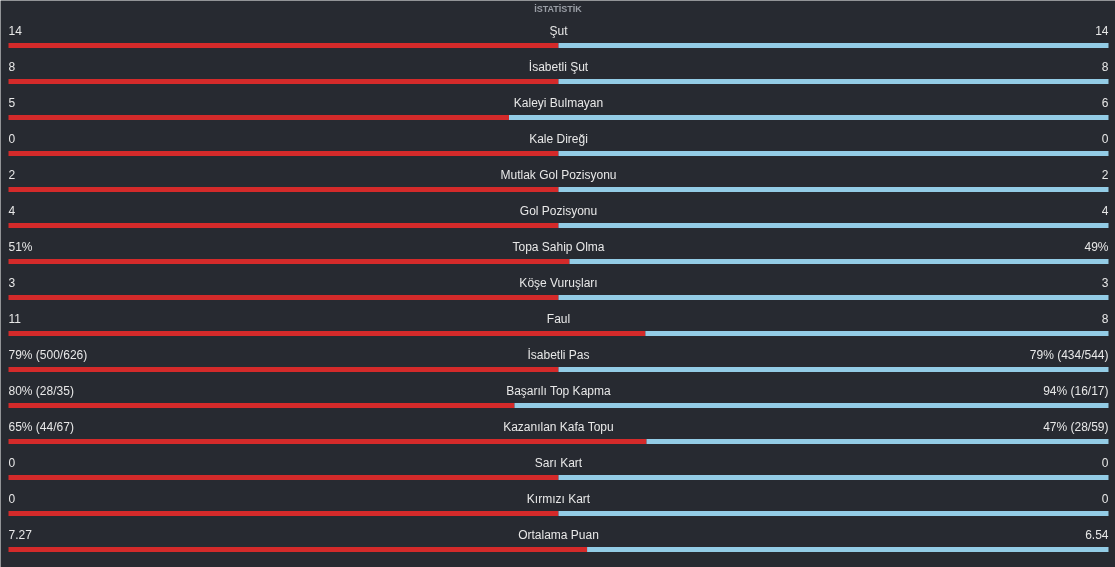 This screenshot has width=1115, height=567. I want to click on y-tick-label: Kazanılan Kafa Topu, so click(558, 426).